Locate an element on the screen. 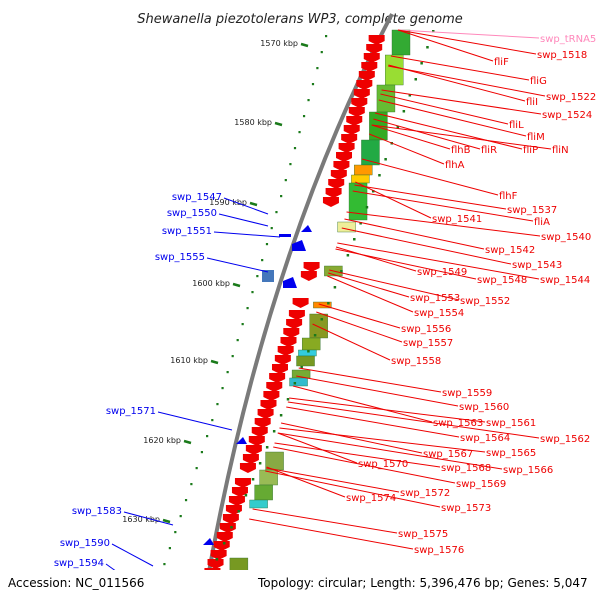 Image resolution: width=600 pixels, height=600 pixels. reverse-gene-label: swp_1537 is located at coordinates (532, 210).